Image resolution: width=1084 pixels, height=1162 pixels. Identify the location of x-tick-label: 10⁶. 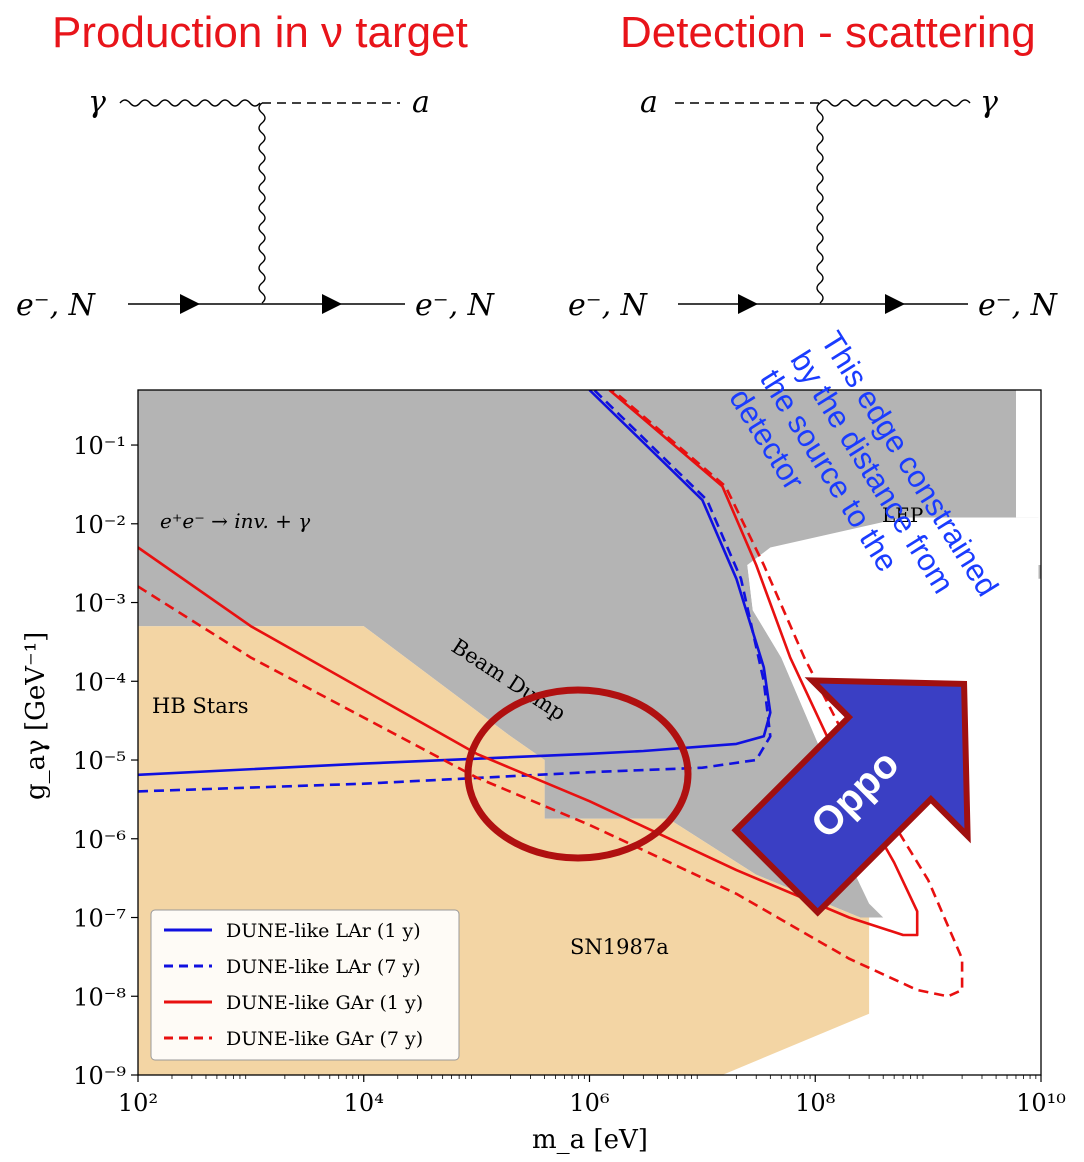
(589, 1103).